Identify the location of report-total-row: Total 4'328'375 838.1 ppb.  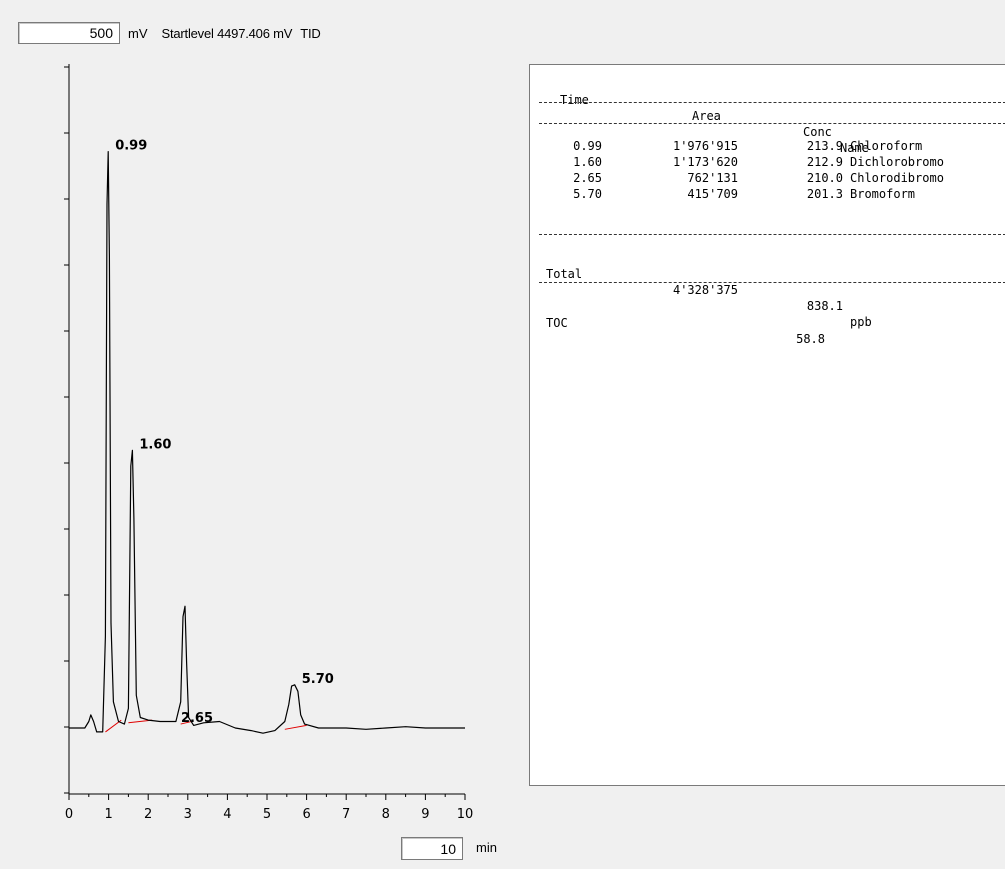
(767, 289).